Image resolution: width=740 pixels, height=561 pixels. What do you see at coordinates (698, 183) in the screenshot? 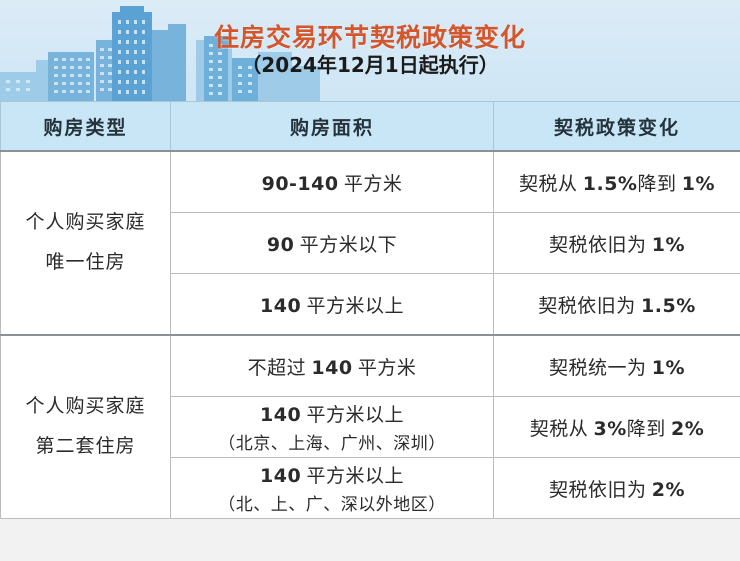
I see `change-rate-to: 1%` at bounding box center [698, 183].